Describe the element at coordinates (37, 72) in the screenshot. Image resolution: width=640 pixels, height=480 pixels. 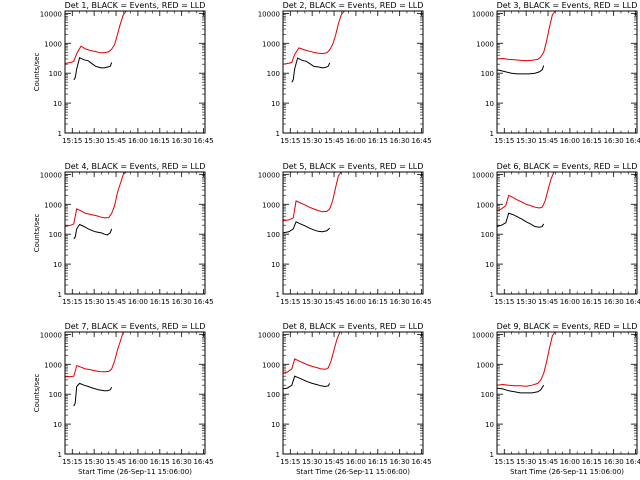
I see `y-axis-label: Counts/sec` at that location.